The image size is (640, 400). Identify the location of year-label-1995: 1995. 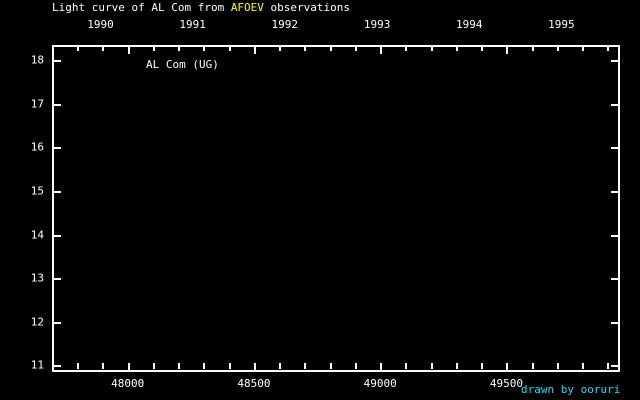
(561, 24).